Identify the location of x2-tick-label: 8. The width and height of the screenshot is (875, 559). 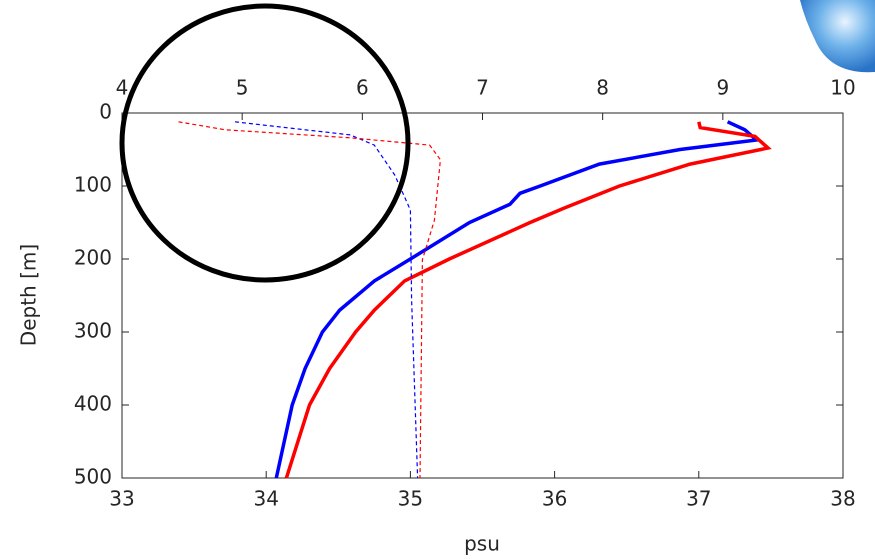
(602, 88).